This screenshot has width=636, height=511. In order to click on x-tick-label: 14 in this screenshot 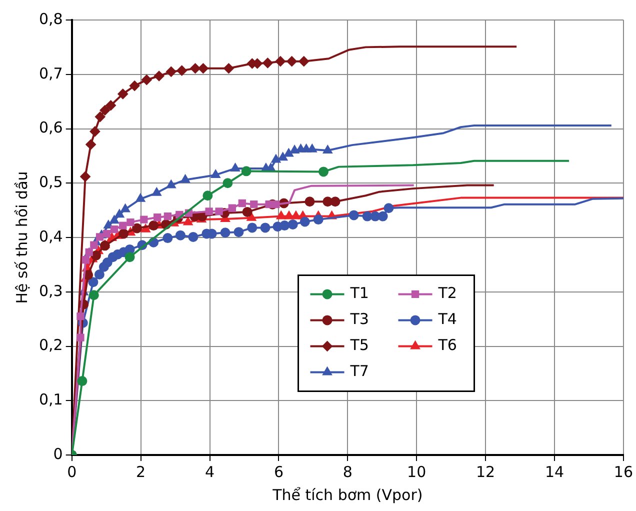, I will do `click(554, 471)`.